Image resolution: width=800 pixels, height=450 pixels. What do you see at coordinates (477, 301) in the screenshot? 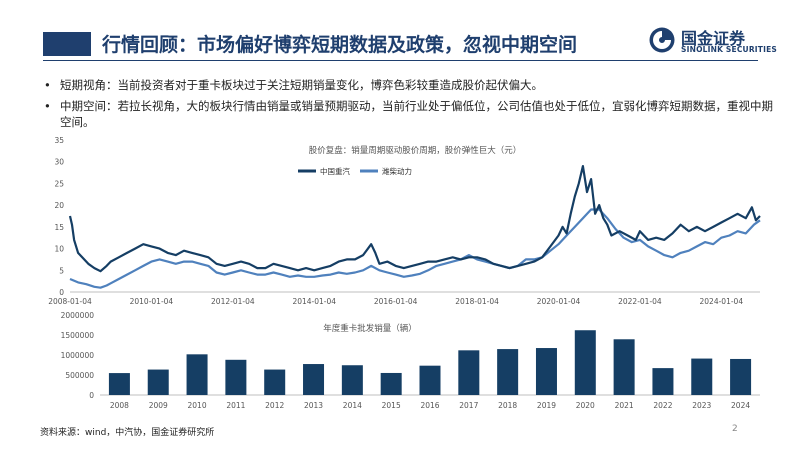
I see `x-tick-label: 2018-01-04` at bounding box center [477, 301].